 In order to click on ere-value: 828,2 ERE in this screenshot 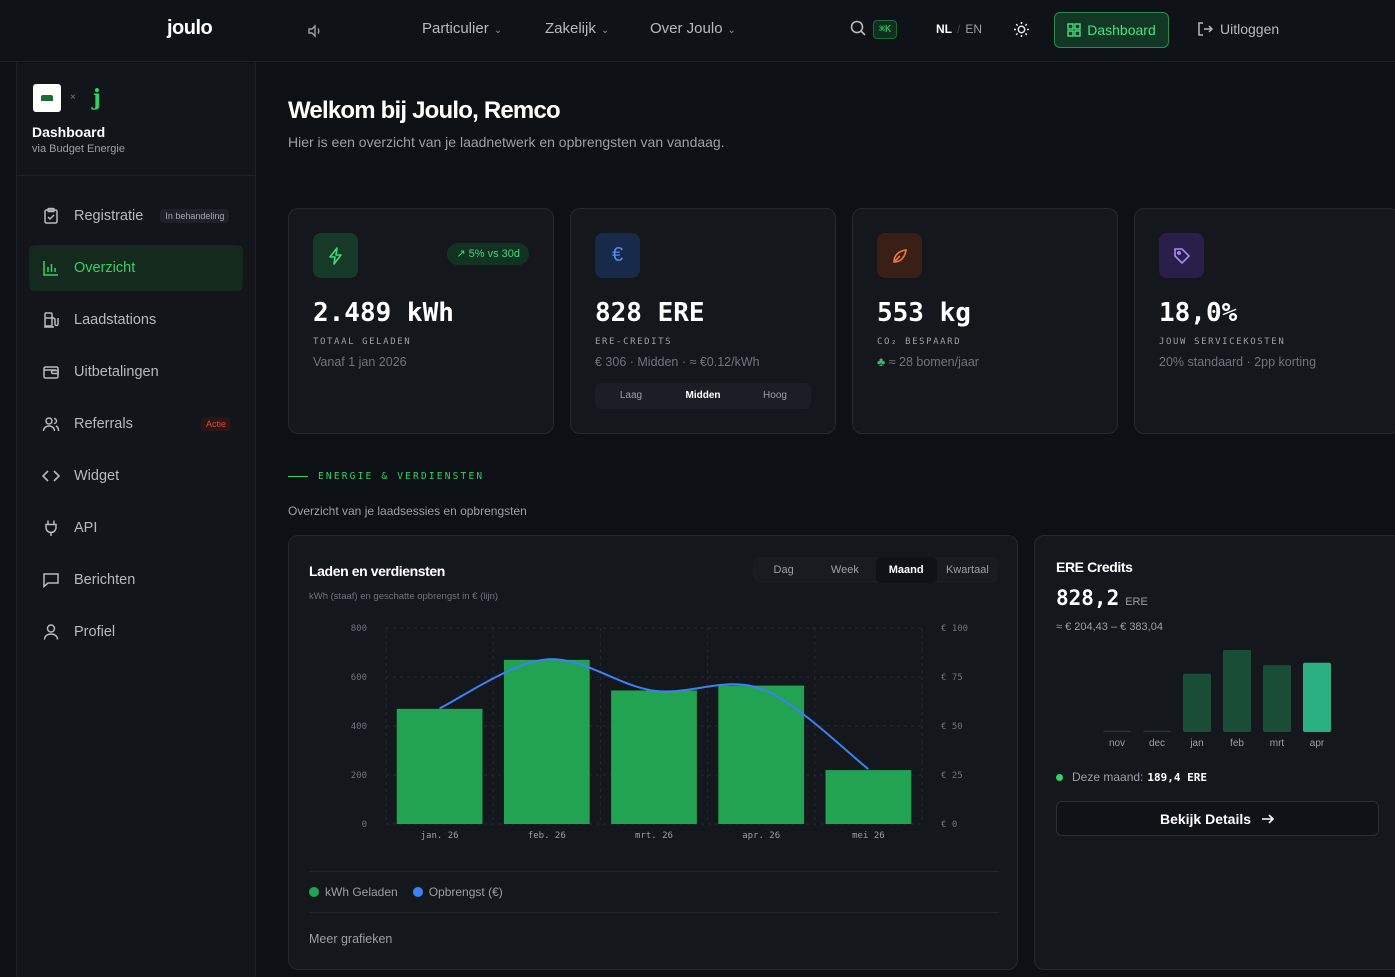, I will do `click(1102, 598)`.